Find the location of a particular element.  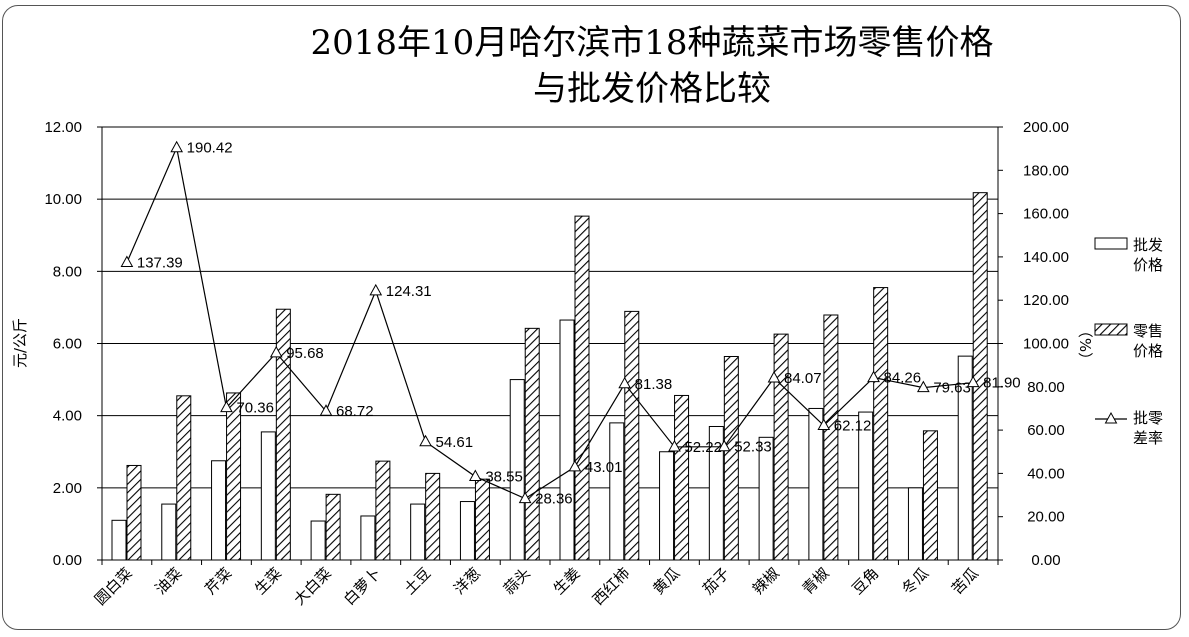

legend-label-retail: 价格 is located at coordinates (1148, 351).